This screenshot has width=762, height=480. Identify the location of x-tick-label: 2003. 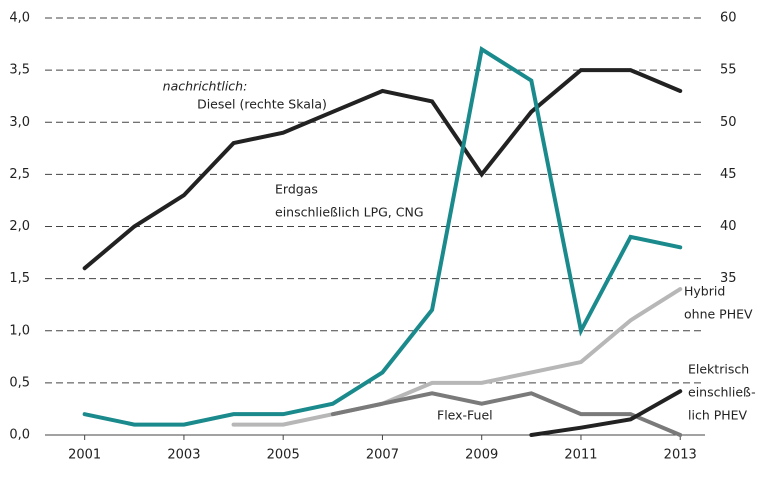
(183, 455).